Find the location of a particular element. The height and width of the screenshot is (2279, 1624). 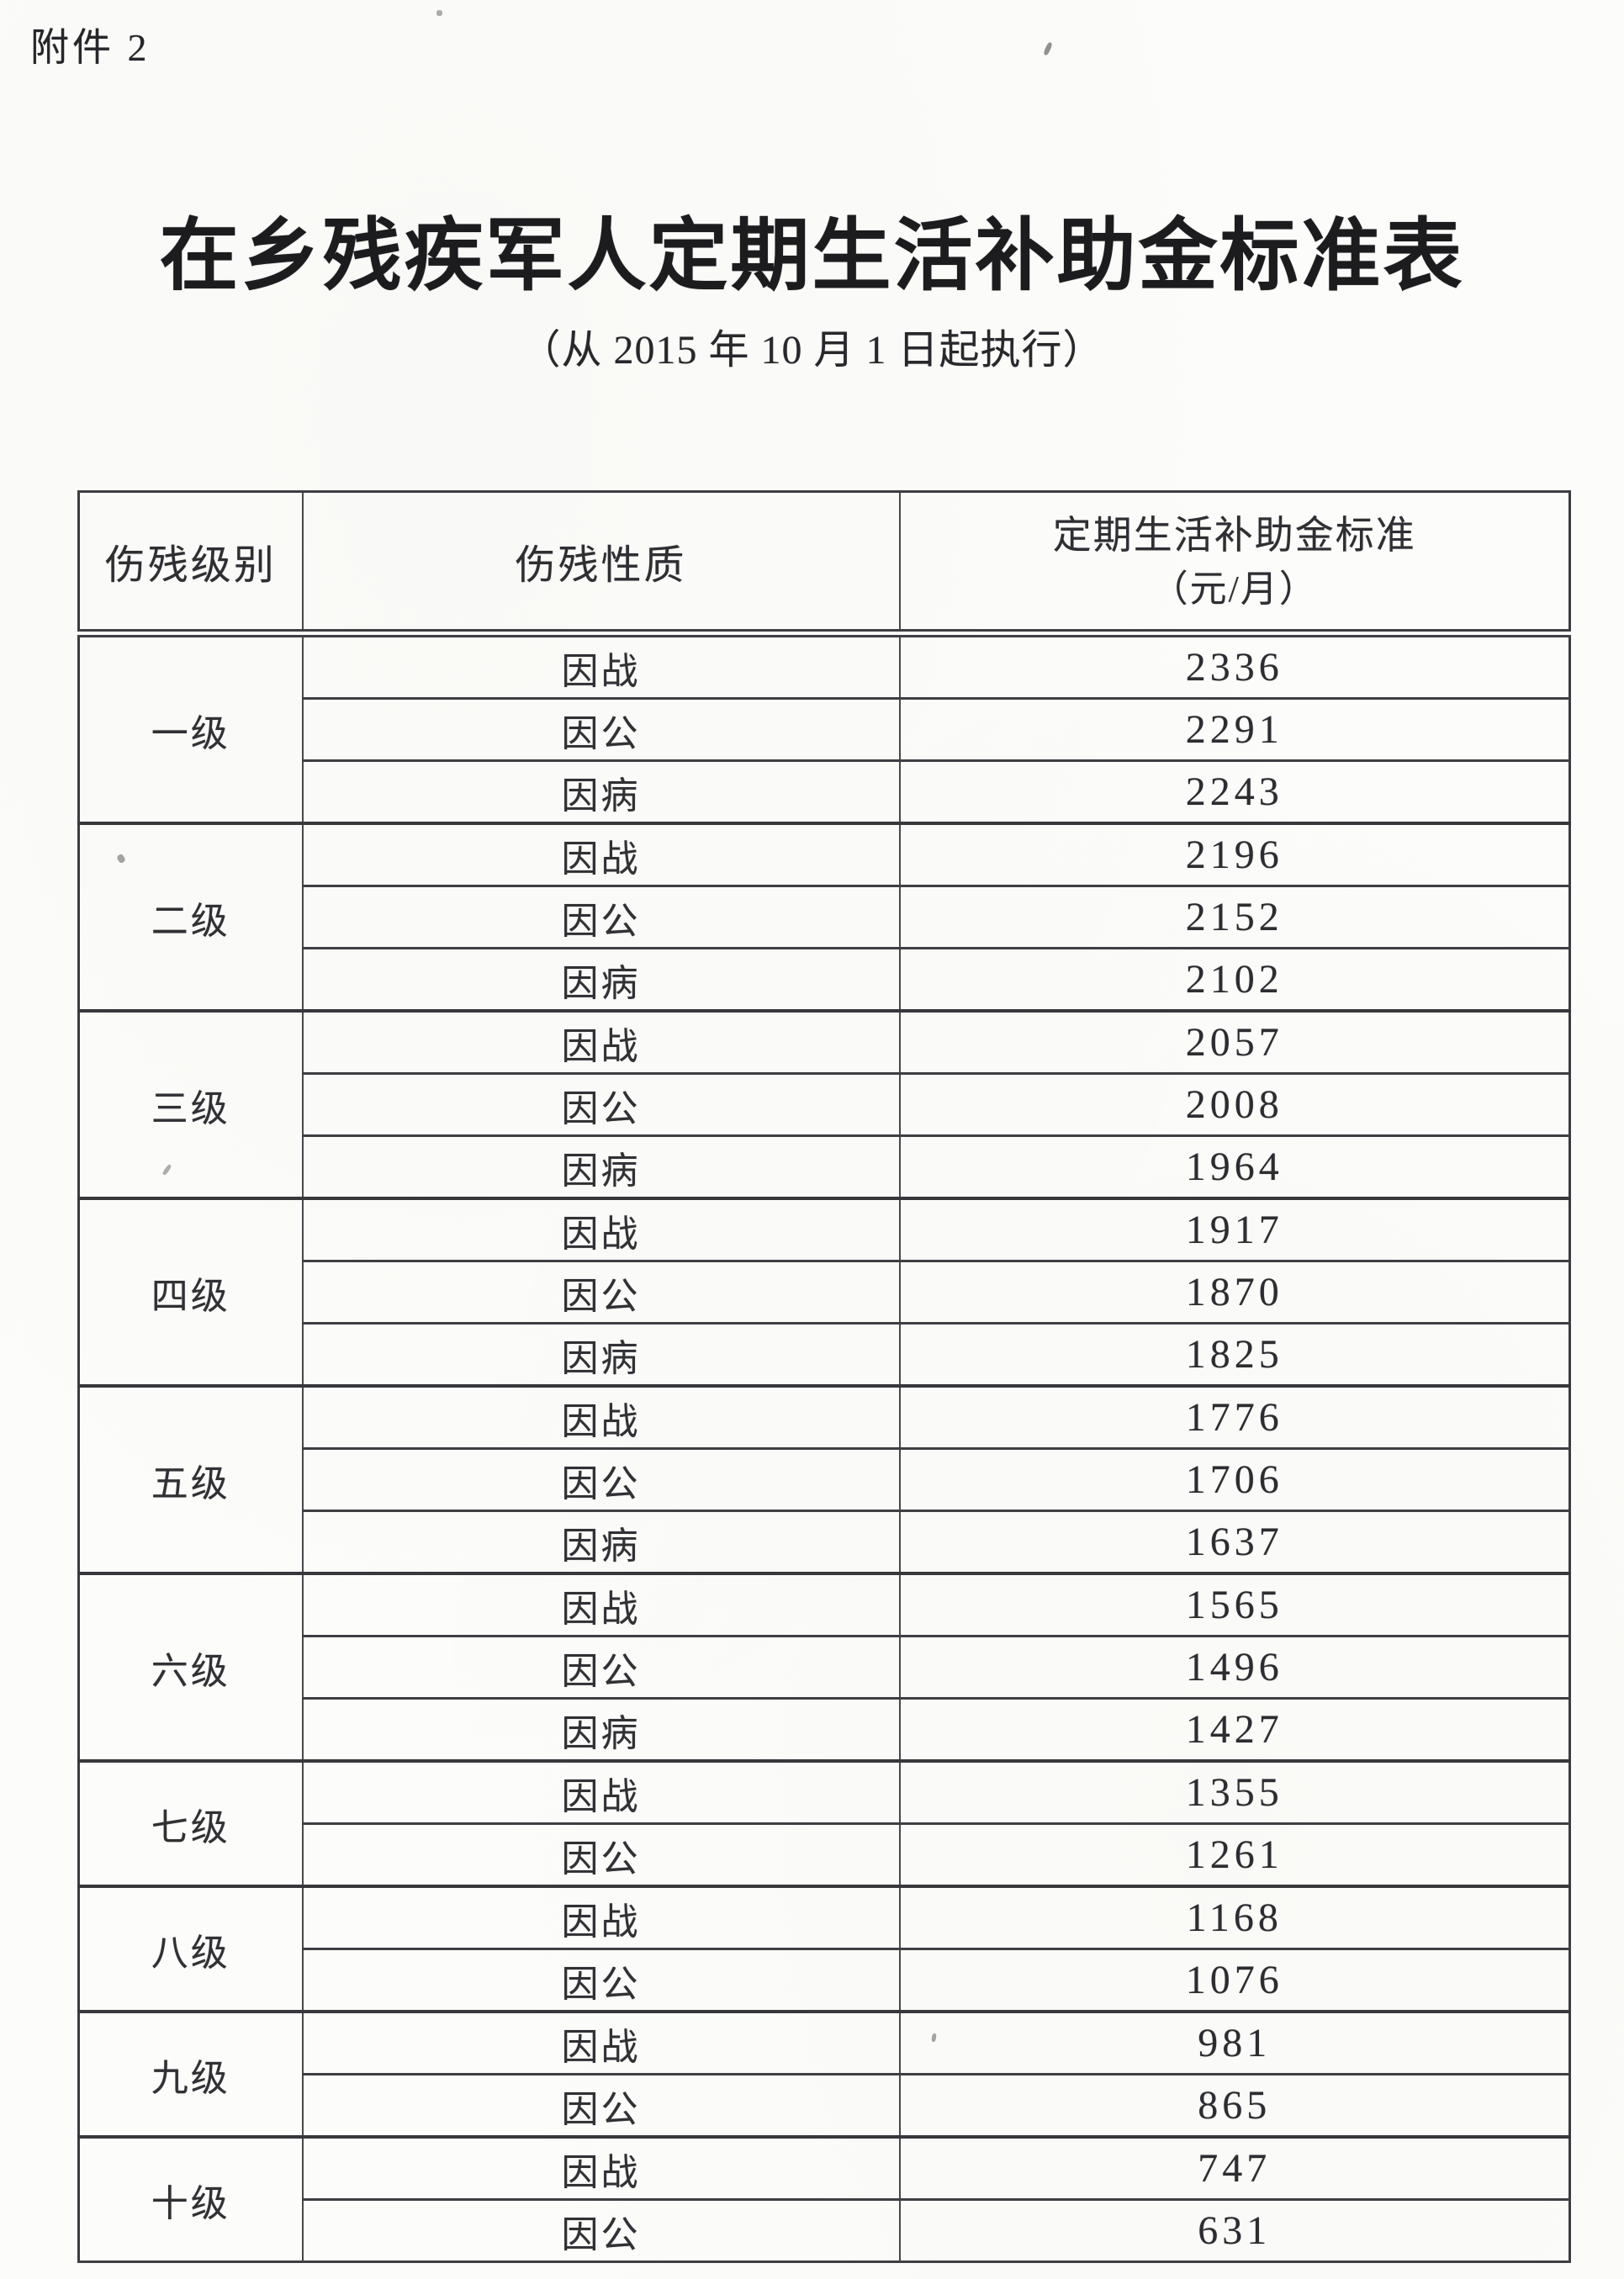

table-row: 因病 1637 is located at coordinates (825, 1542).